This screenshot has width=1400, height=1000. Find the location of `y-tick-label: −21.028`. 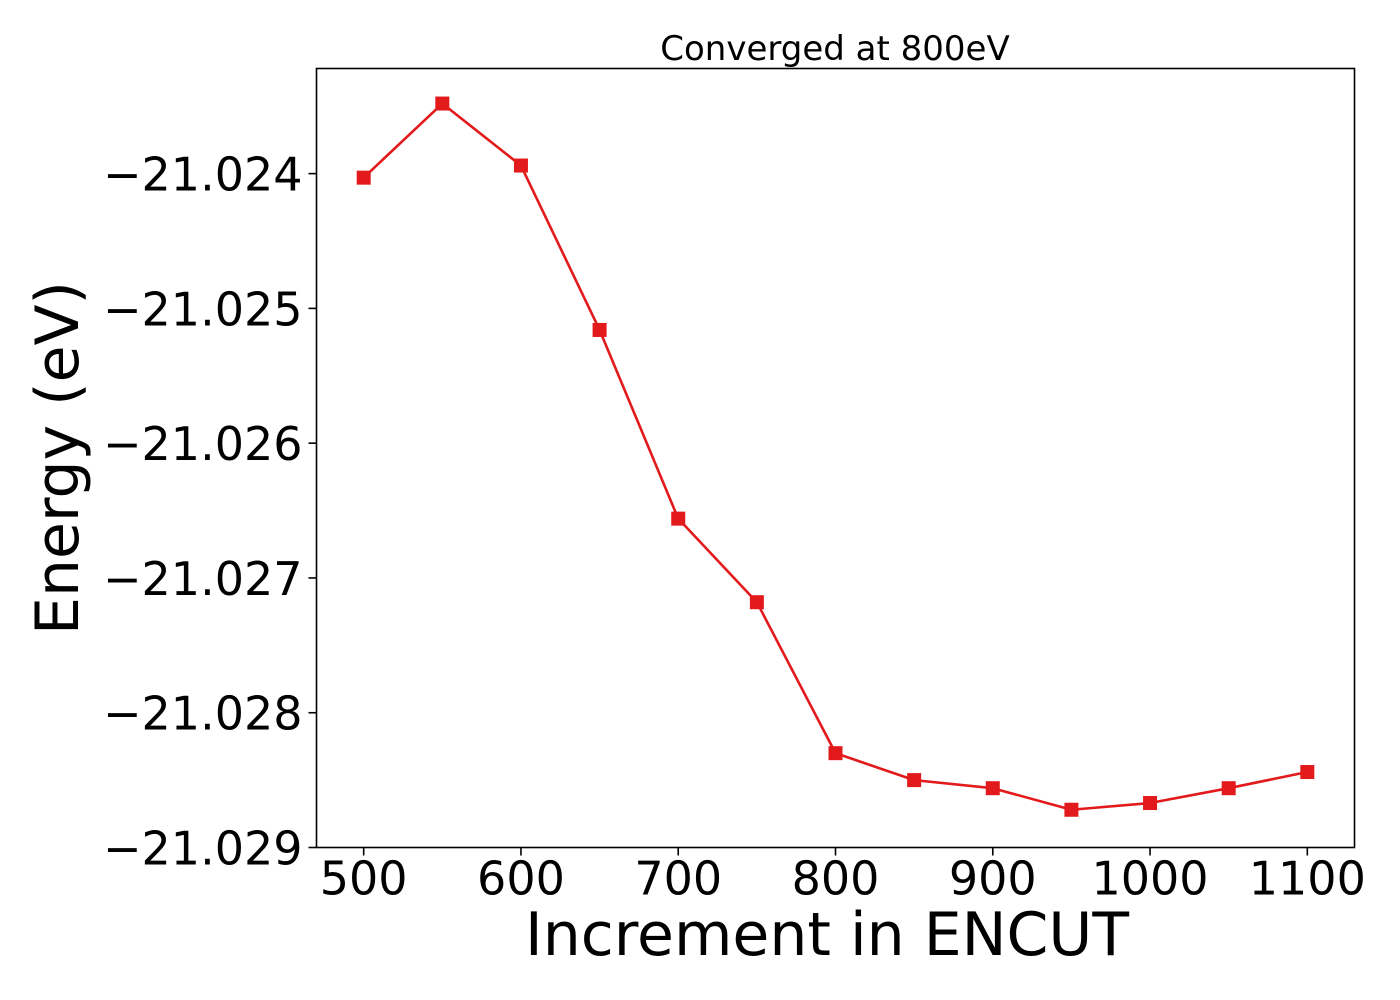

y-tick-label: −21.028 is located at coordinates (203, 714).